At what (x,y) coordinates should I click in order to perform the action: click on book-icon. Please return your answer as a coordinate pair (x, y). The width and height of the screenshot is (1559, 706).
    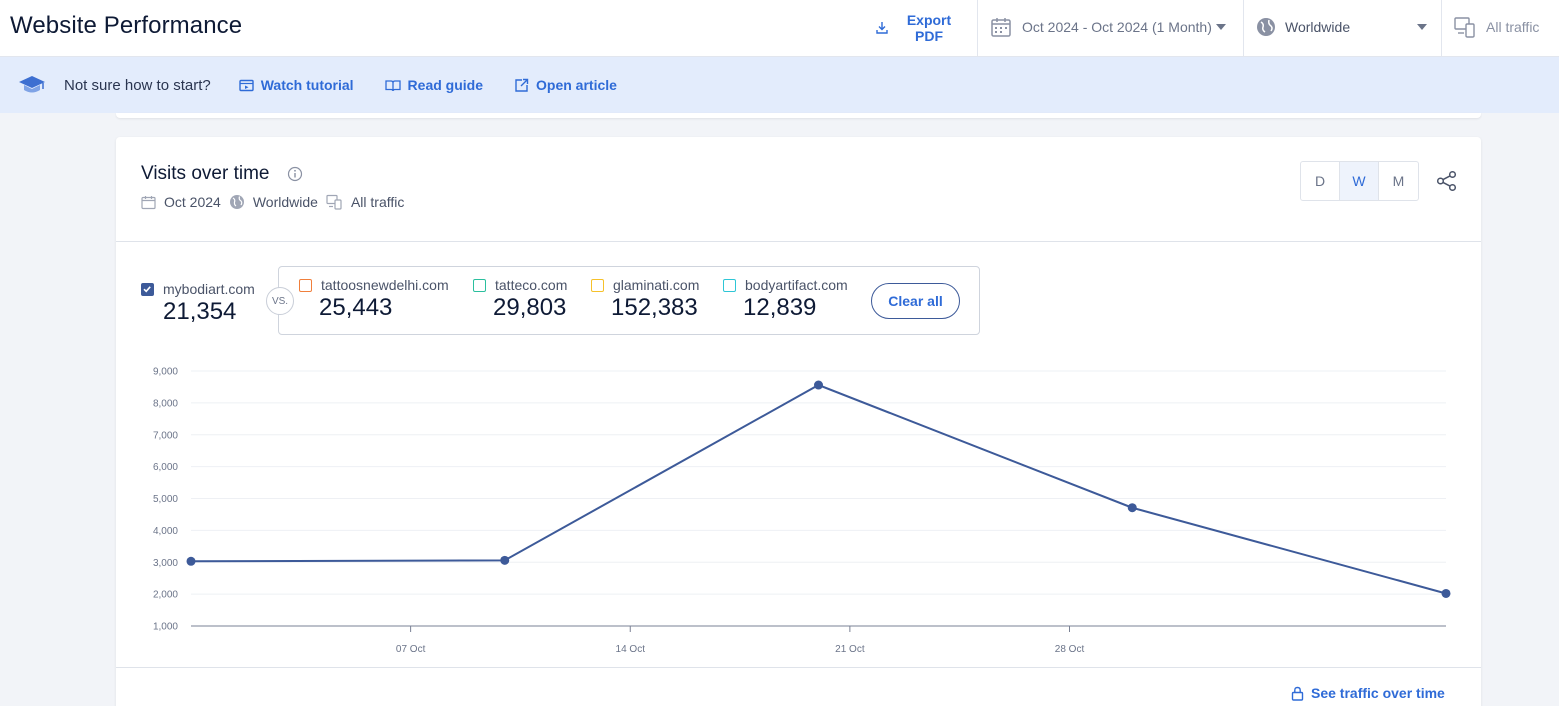
    Looking at the image, I should click on (392, 85).